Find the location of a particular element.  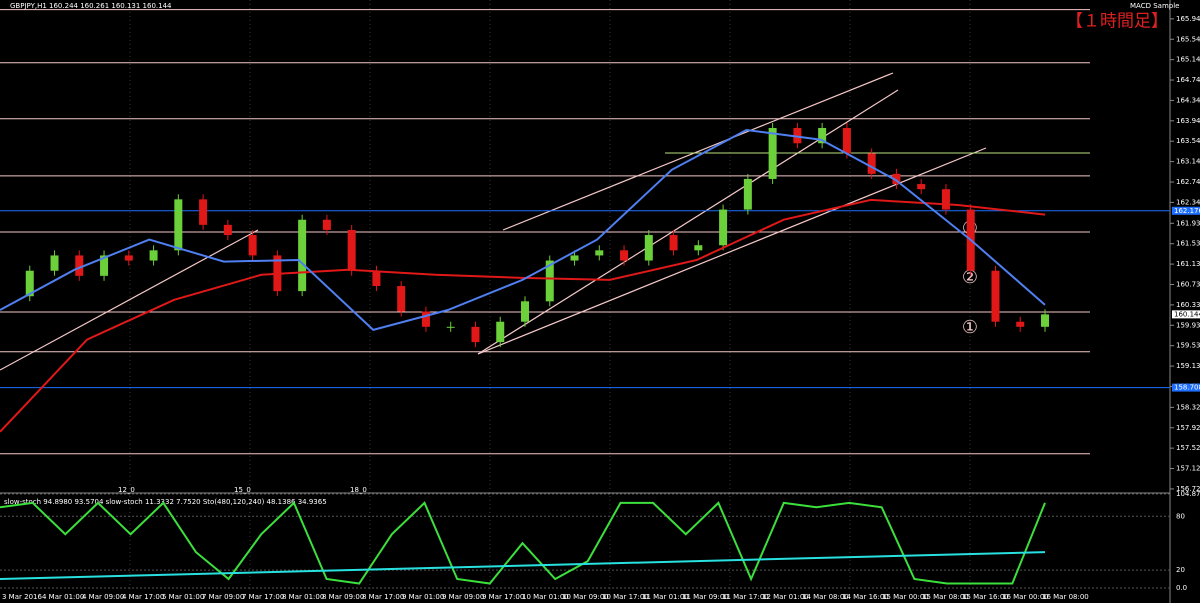

x-tick-label: 7 Mar 17:00 is located at coordinates (263, 597).